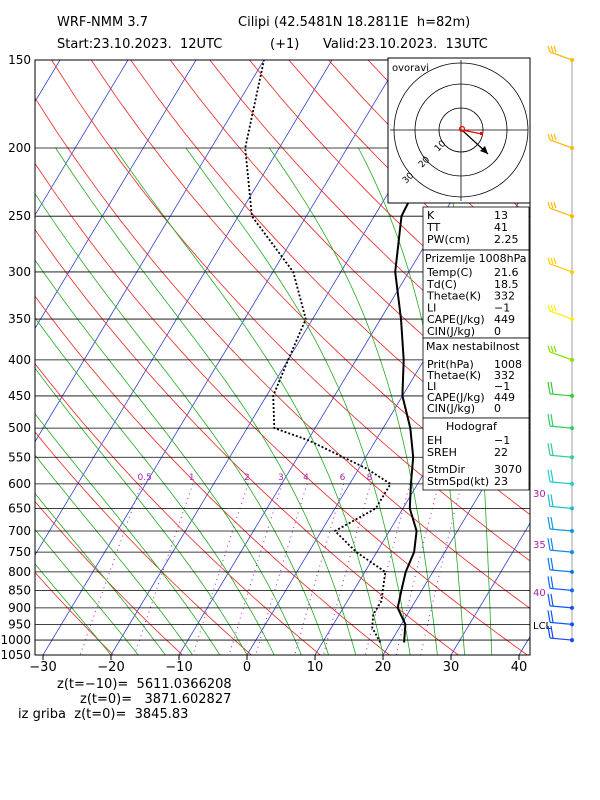 The image size is (600, 800). I want to click on index-label: CAPE(J/kg), so click(456, 319).